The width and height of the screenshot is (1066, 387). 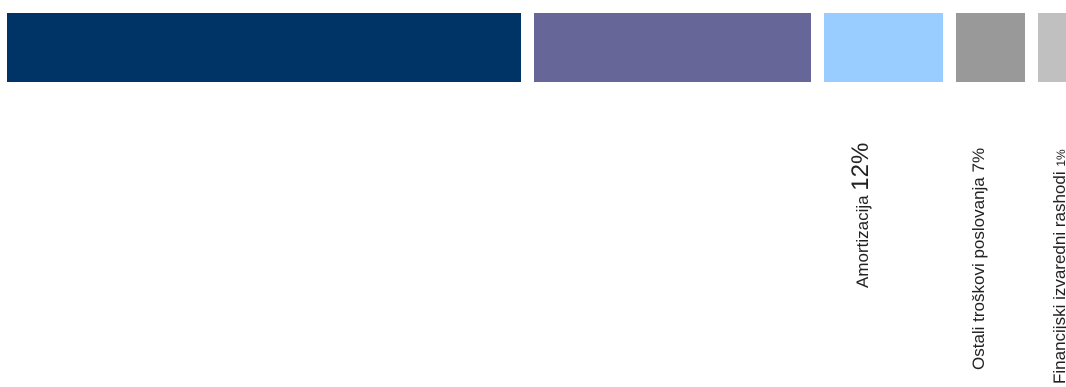 I want to click on category-name: Financijski izvaredni rashodi, so click(x=1058, y=277).